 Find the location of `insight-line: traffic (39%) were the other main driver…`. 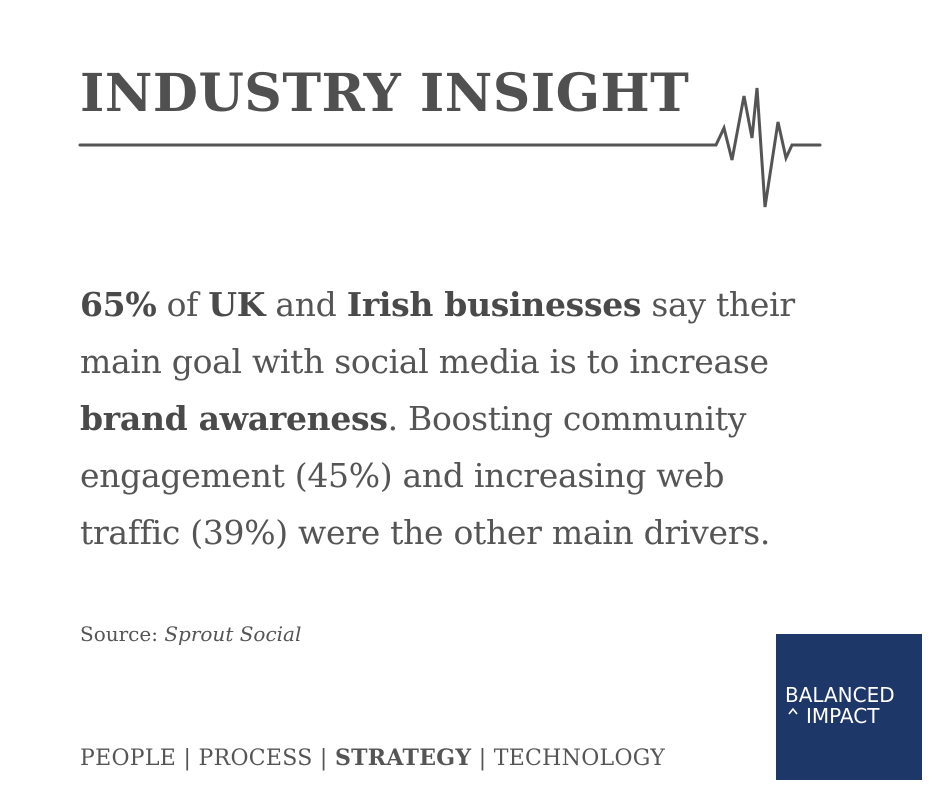

insight-line: traffic (39%) were the other main driver… is located at coordinates (490, 532).